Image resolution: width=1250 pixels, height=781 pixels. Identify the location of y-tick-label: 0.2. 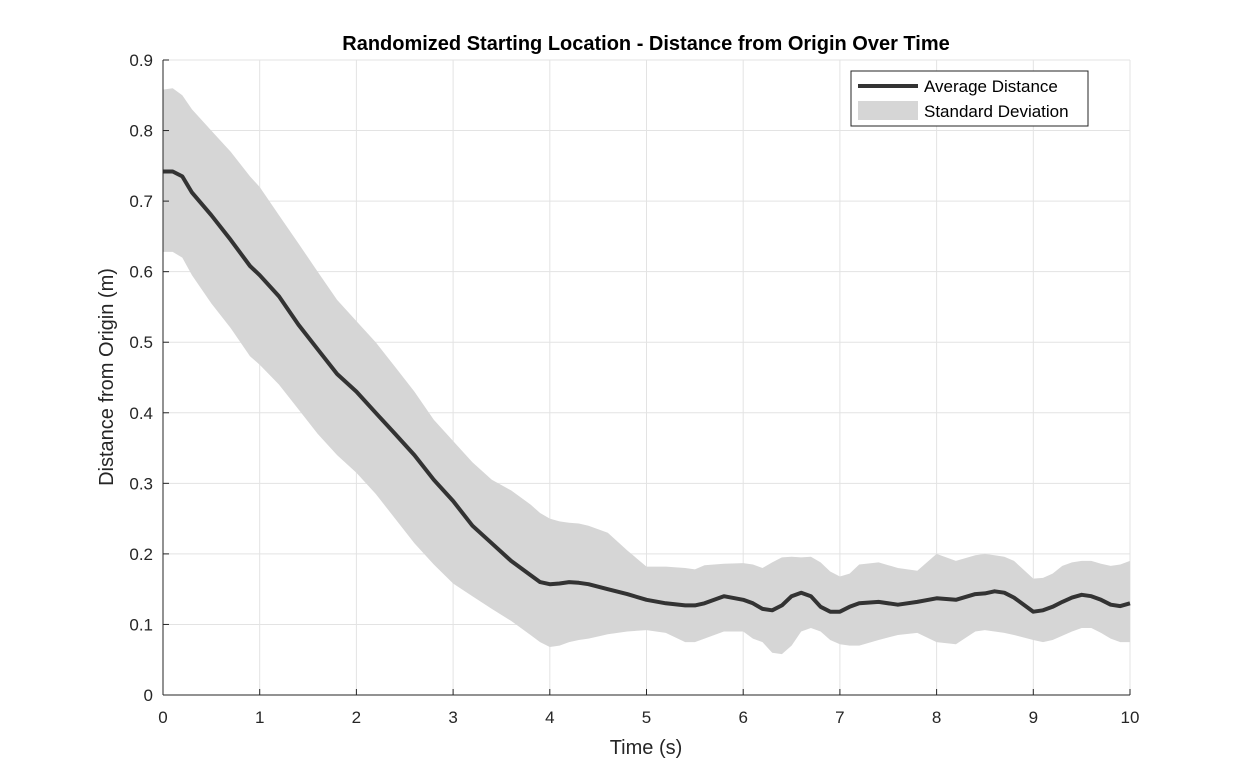
(141, 554).